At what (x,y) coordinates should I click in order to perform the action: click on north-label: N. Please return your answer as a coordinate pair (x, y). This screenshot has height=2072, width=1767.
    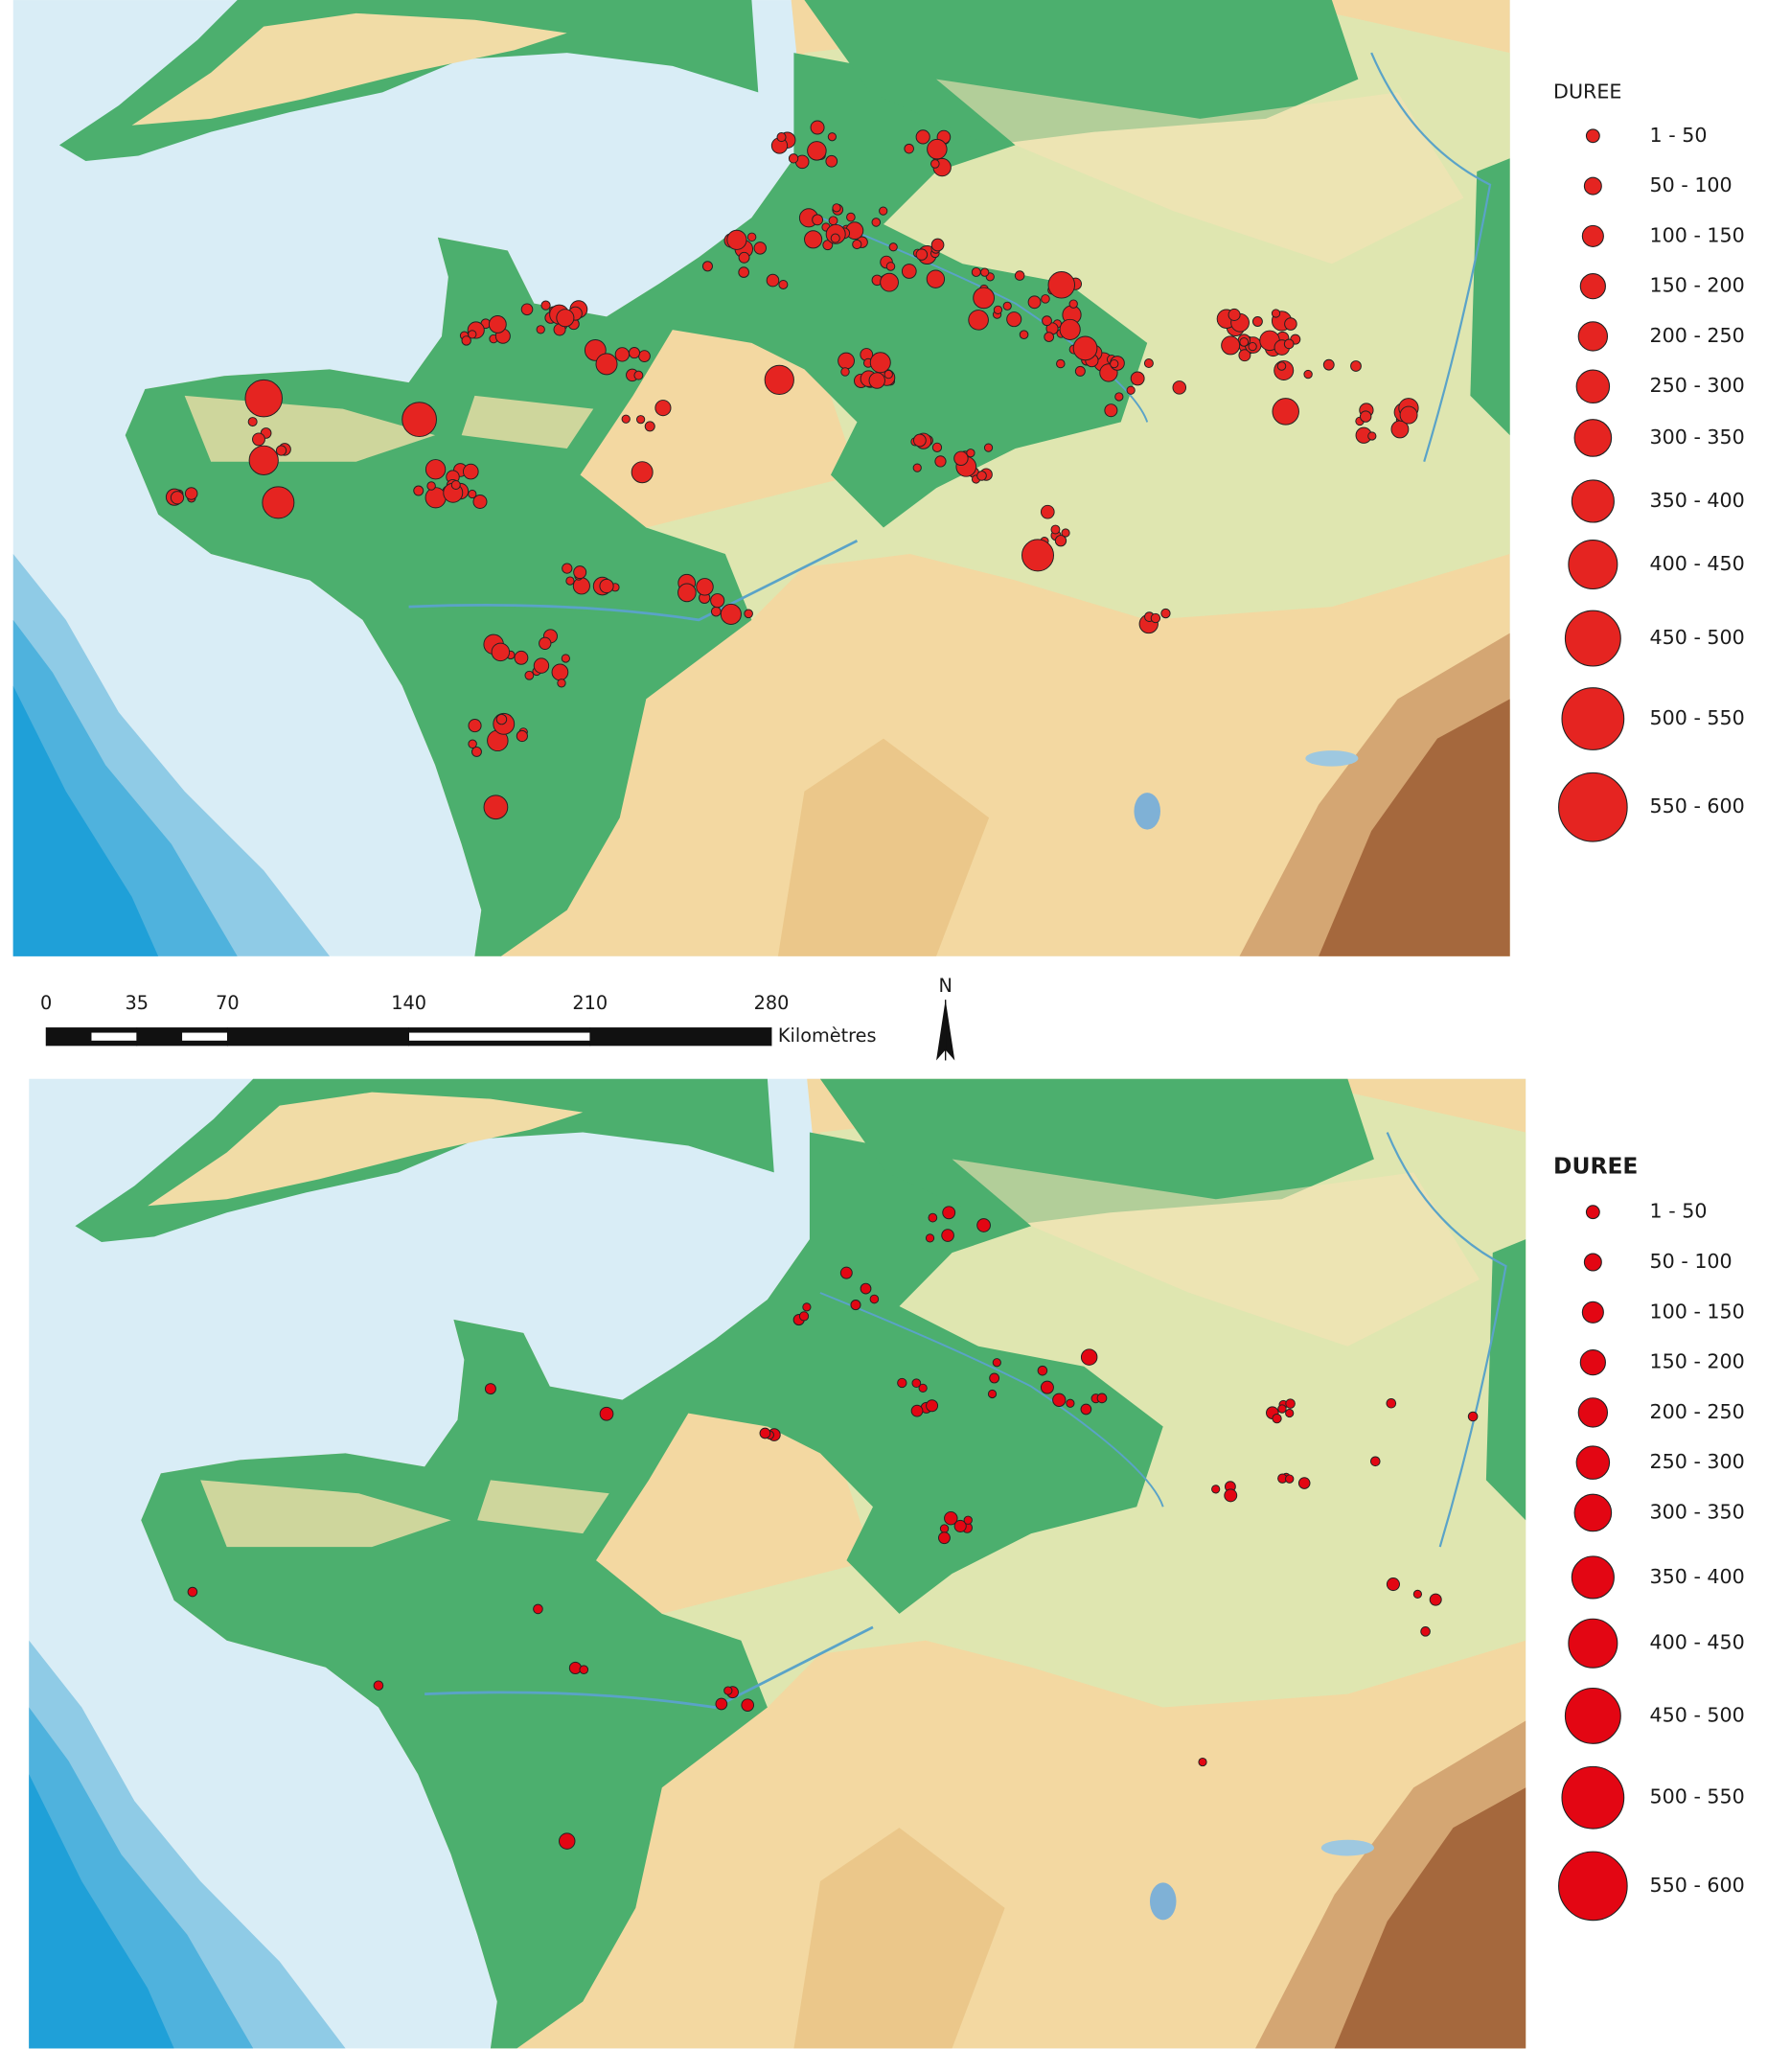
    Looking at the image, I should click on (945, 986).